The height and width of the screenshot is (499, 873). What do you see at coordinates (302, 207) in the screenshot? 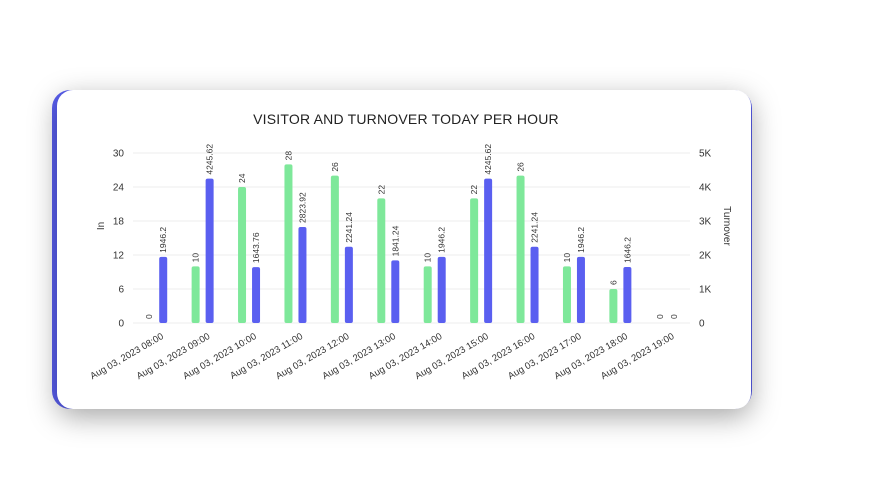
I see `turnover-value-label: 2823.92` at bounding box center [302, 207].